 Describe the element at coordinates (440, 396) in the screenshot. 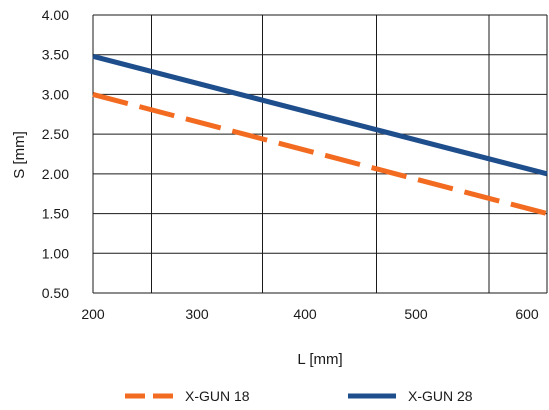

I see `legend-label: X-GUN 28` at that location.